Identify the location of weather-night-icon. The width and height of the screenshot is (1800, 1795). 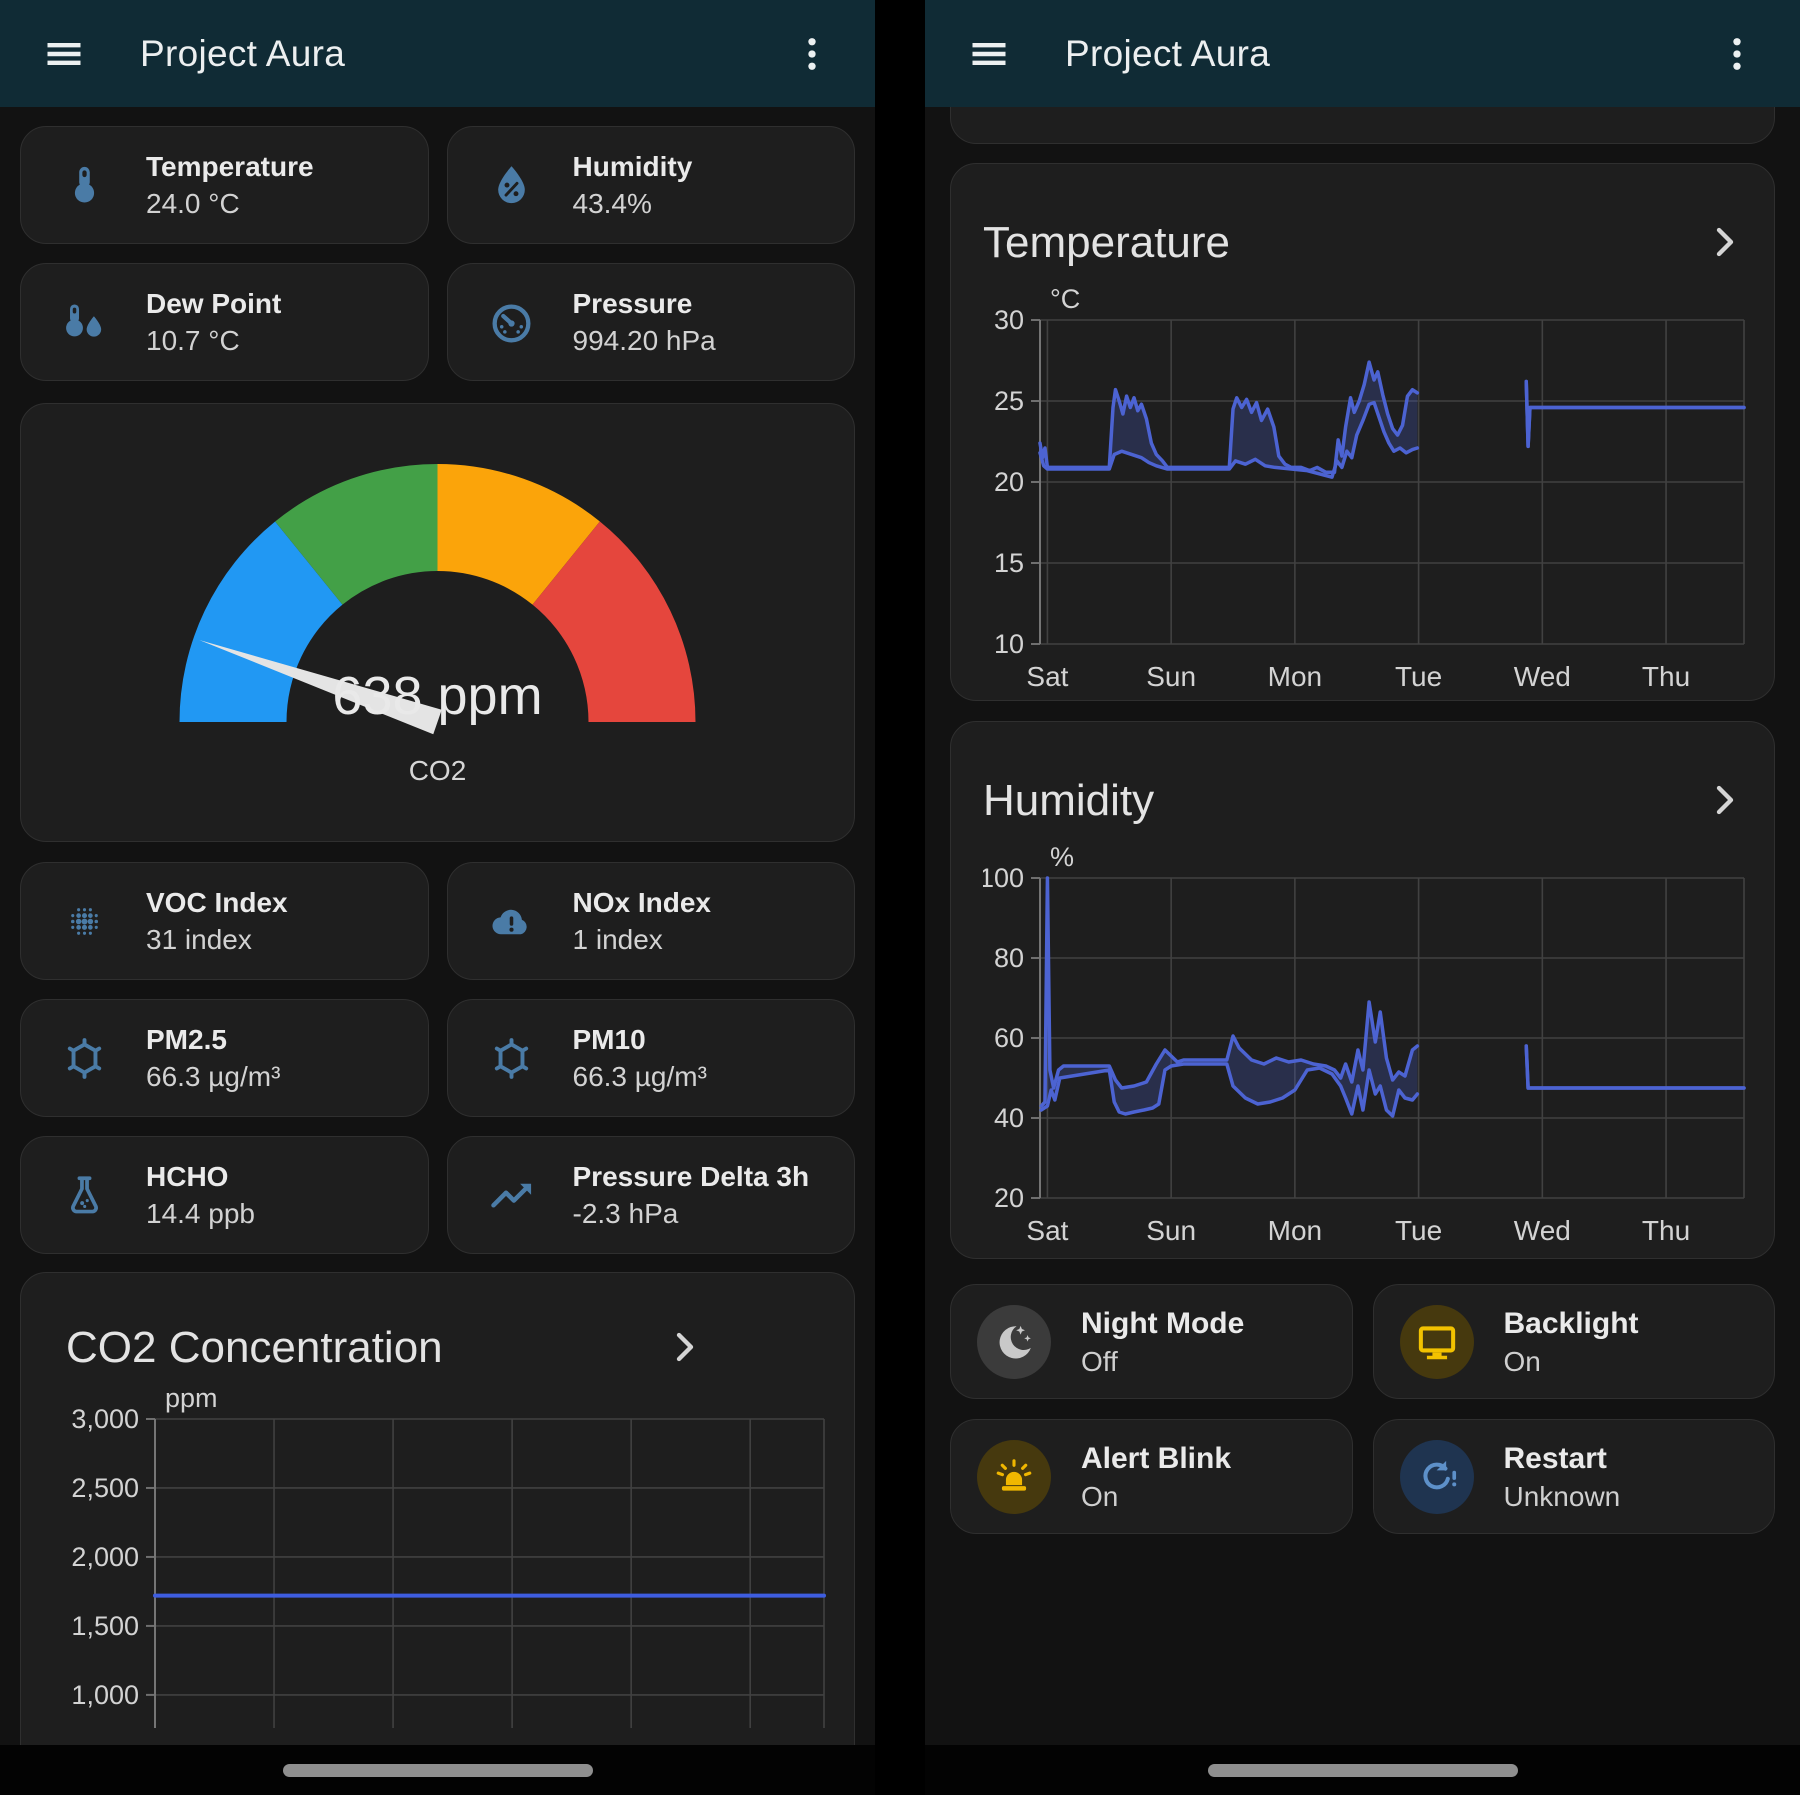
(1014, 1342).